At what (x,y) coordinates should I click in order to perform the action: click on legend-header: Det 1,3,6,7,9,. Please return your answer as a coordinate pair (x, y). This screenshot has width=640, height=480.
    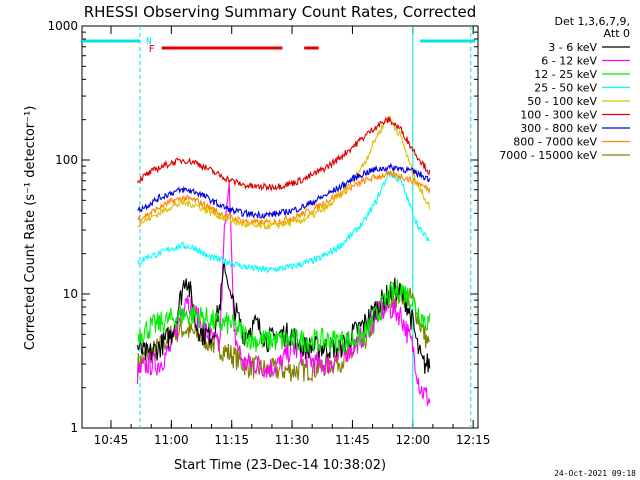
    Looking at the image, I should click on (592, 21).